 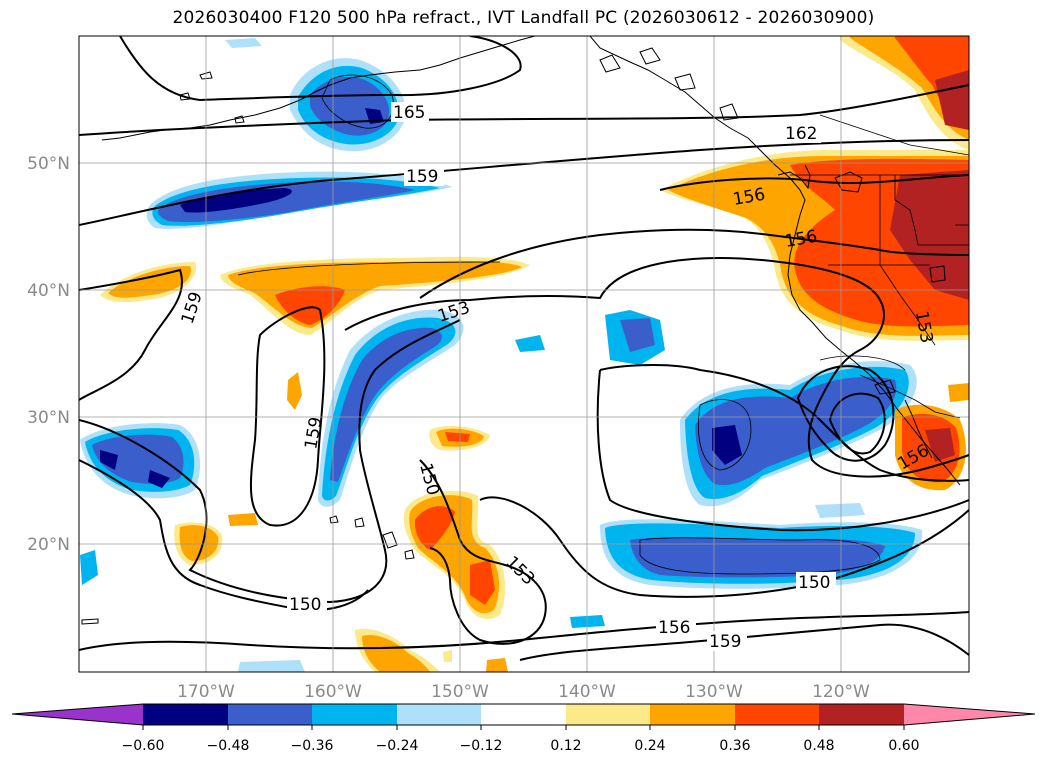 I want to click on contour-label: 156, so click(x=674, y=628).